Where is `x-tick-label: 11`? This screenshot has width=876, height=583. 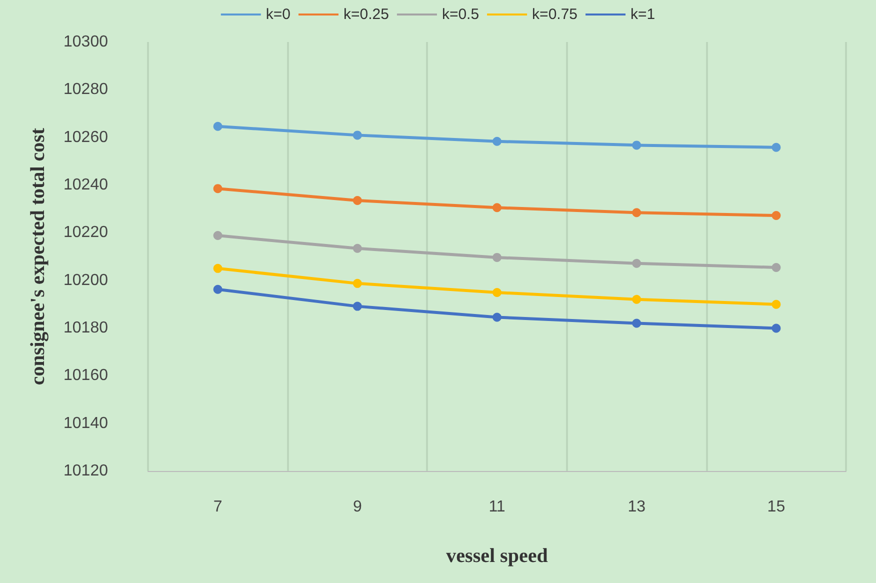
x-tick-label: 11 is located at coordinates (497, 507).